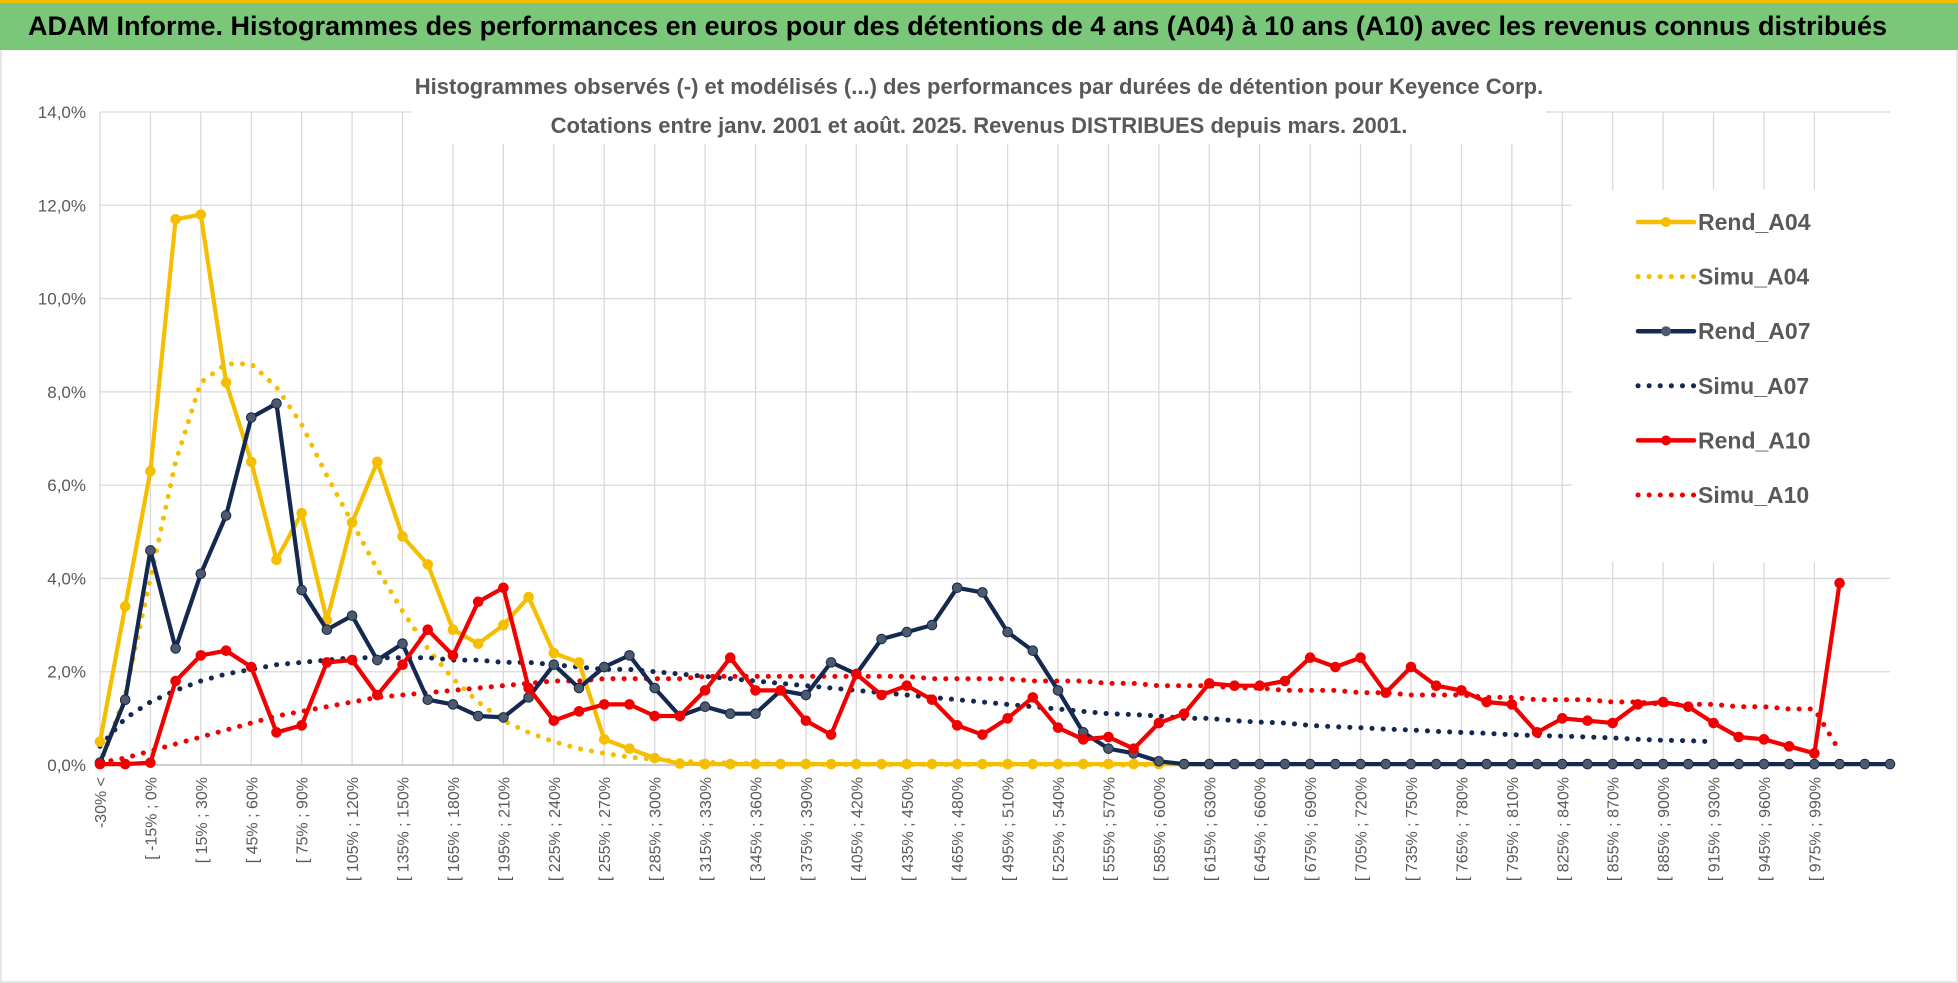 This screenshot has width=1958, height=983. Describe the element at coordinates (504, 829) in the screenshot. I see `x-tick-label: [ 195% ; 210%` at that location.